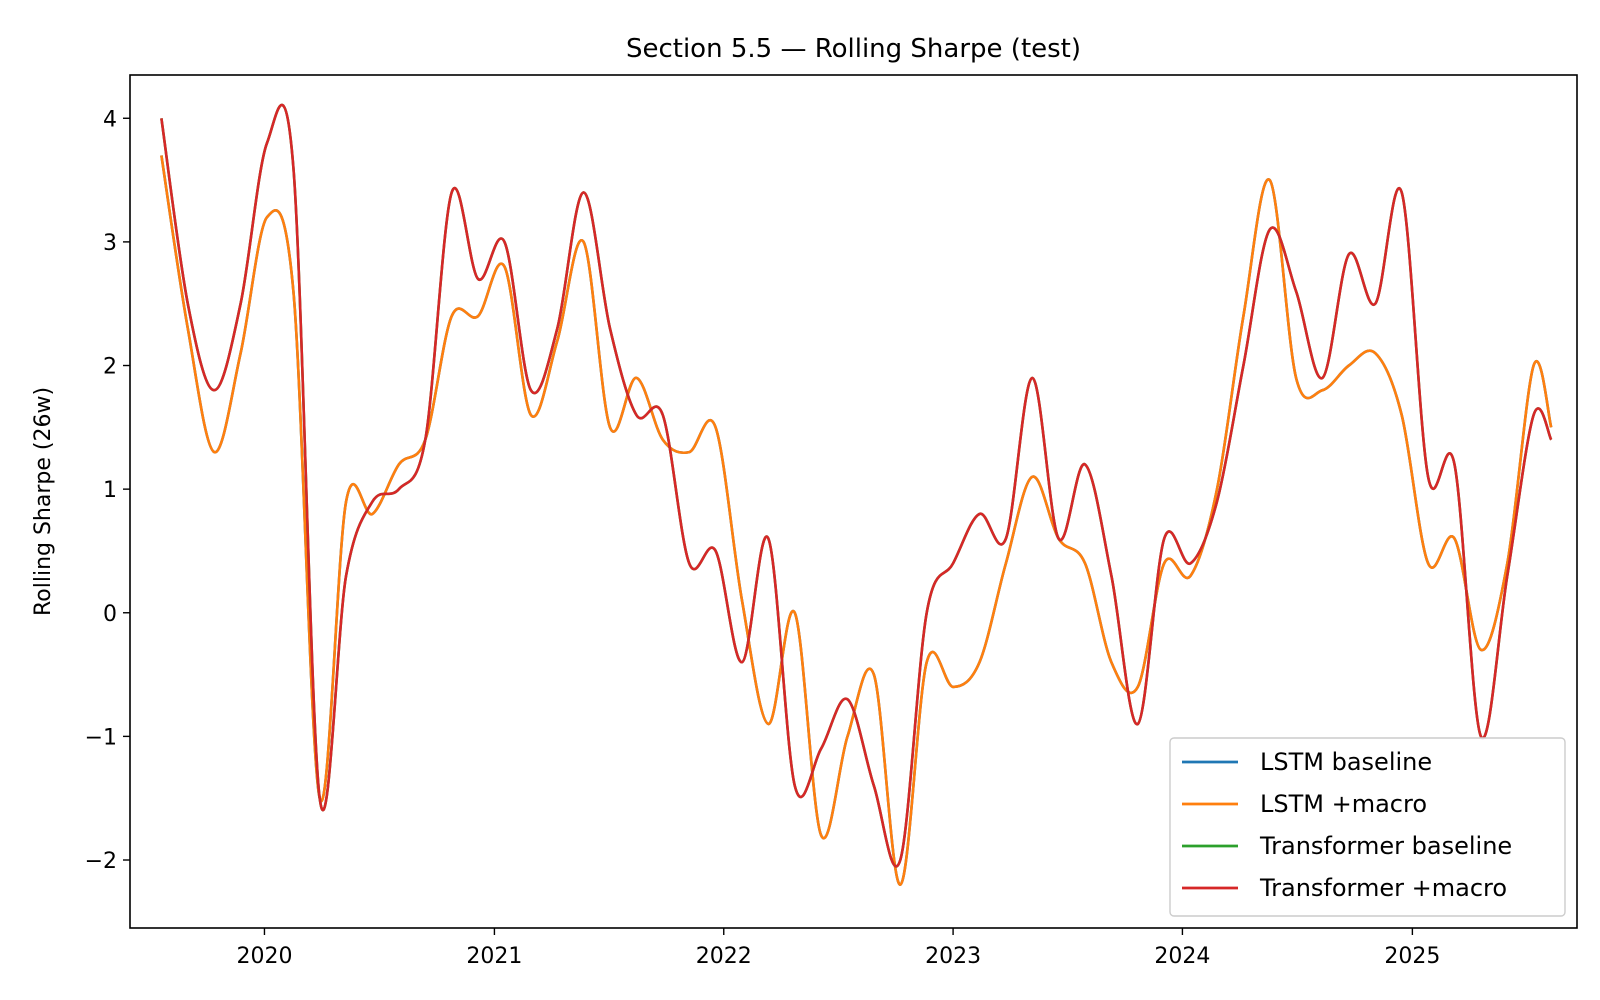  I want to click on y-tick-label: 1, so click(110, 490).